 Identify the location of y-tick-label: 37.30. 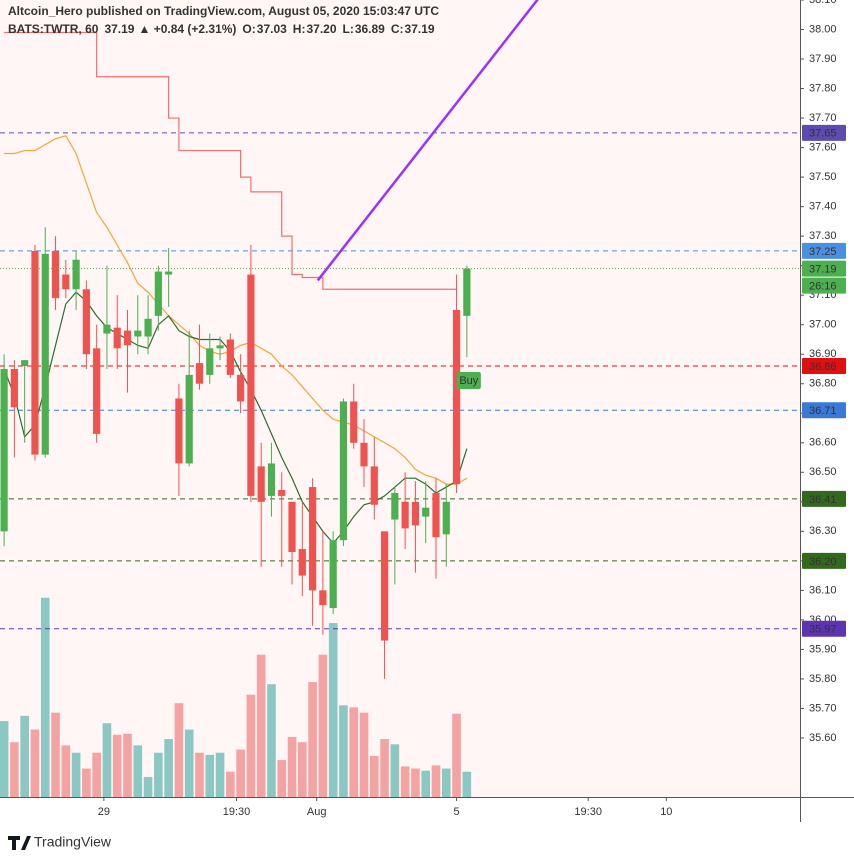
(823, 236).